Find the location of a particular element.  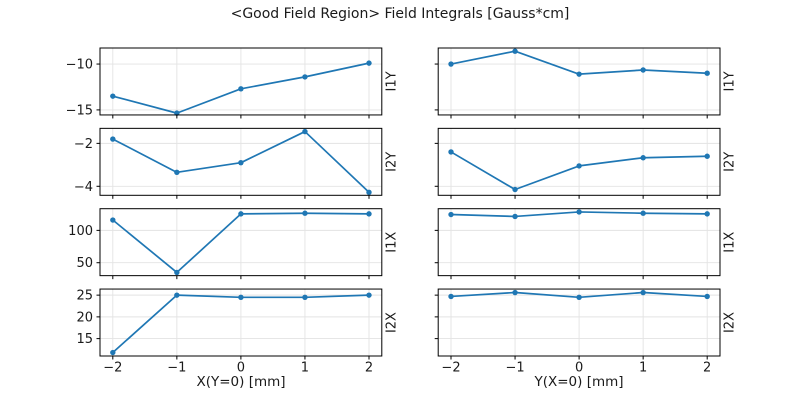

subplot-i1x-right: I1X is located at coordinates (586, 244).